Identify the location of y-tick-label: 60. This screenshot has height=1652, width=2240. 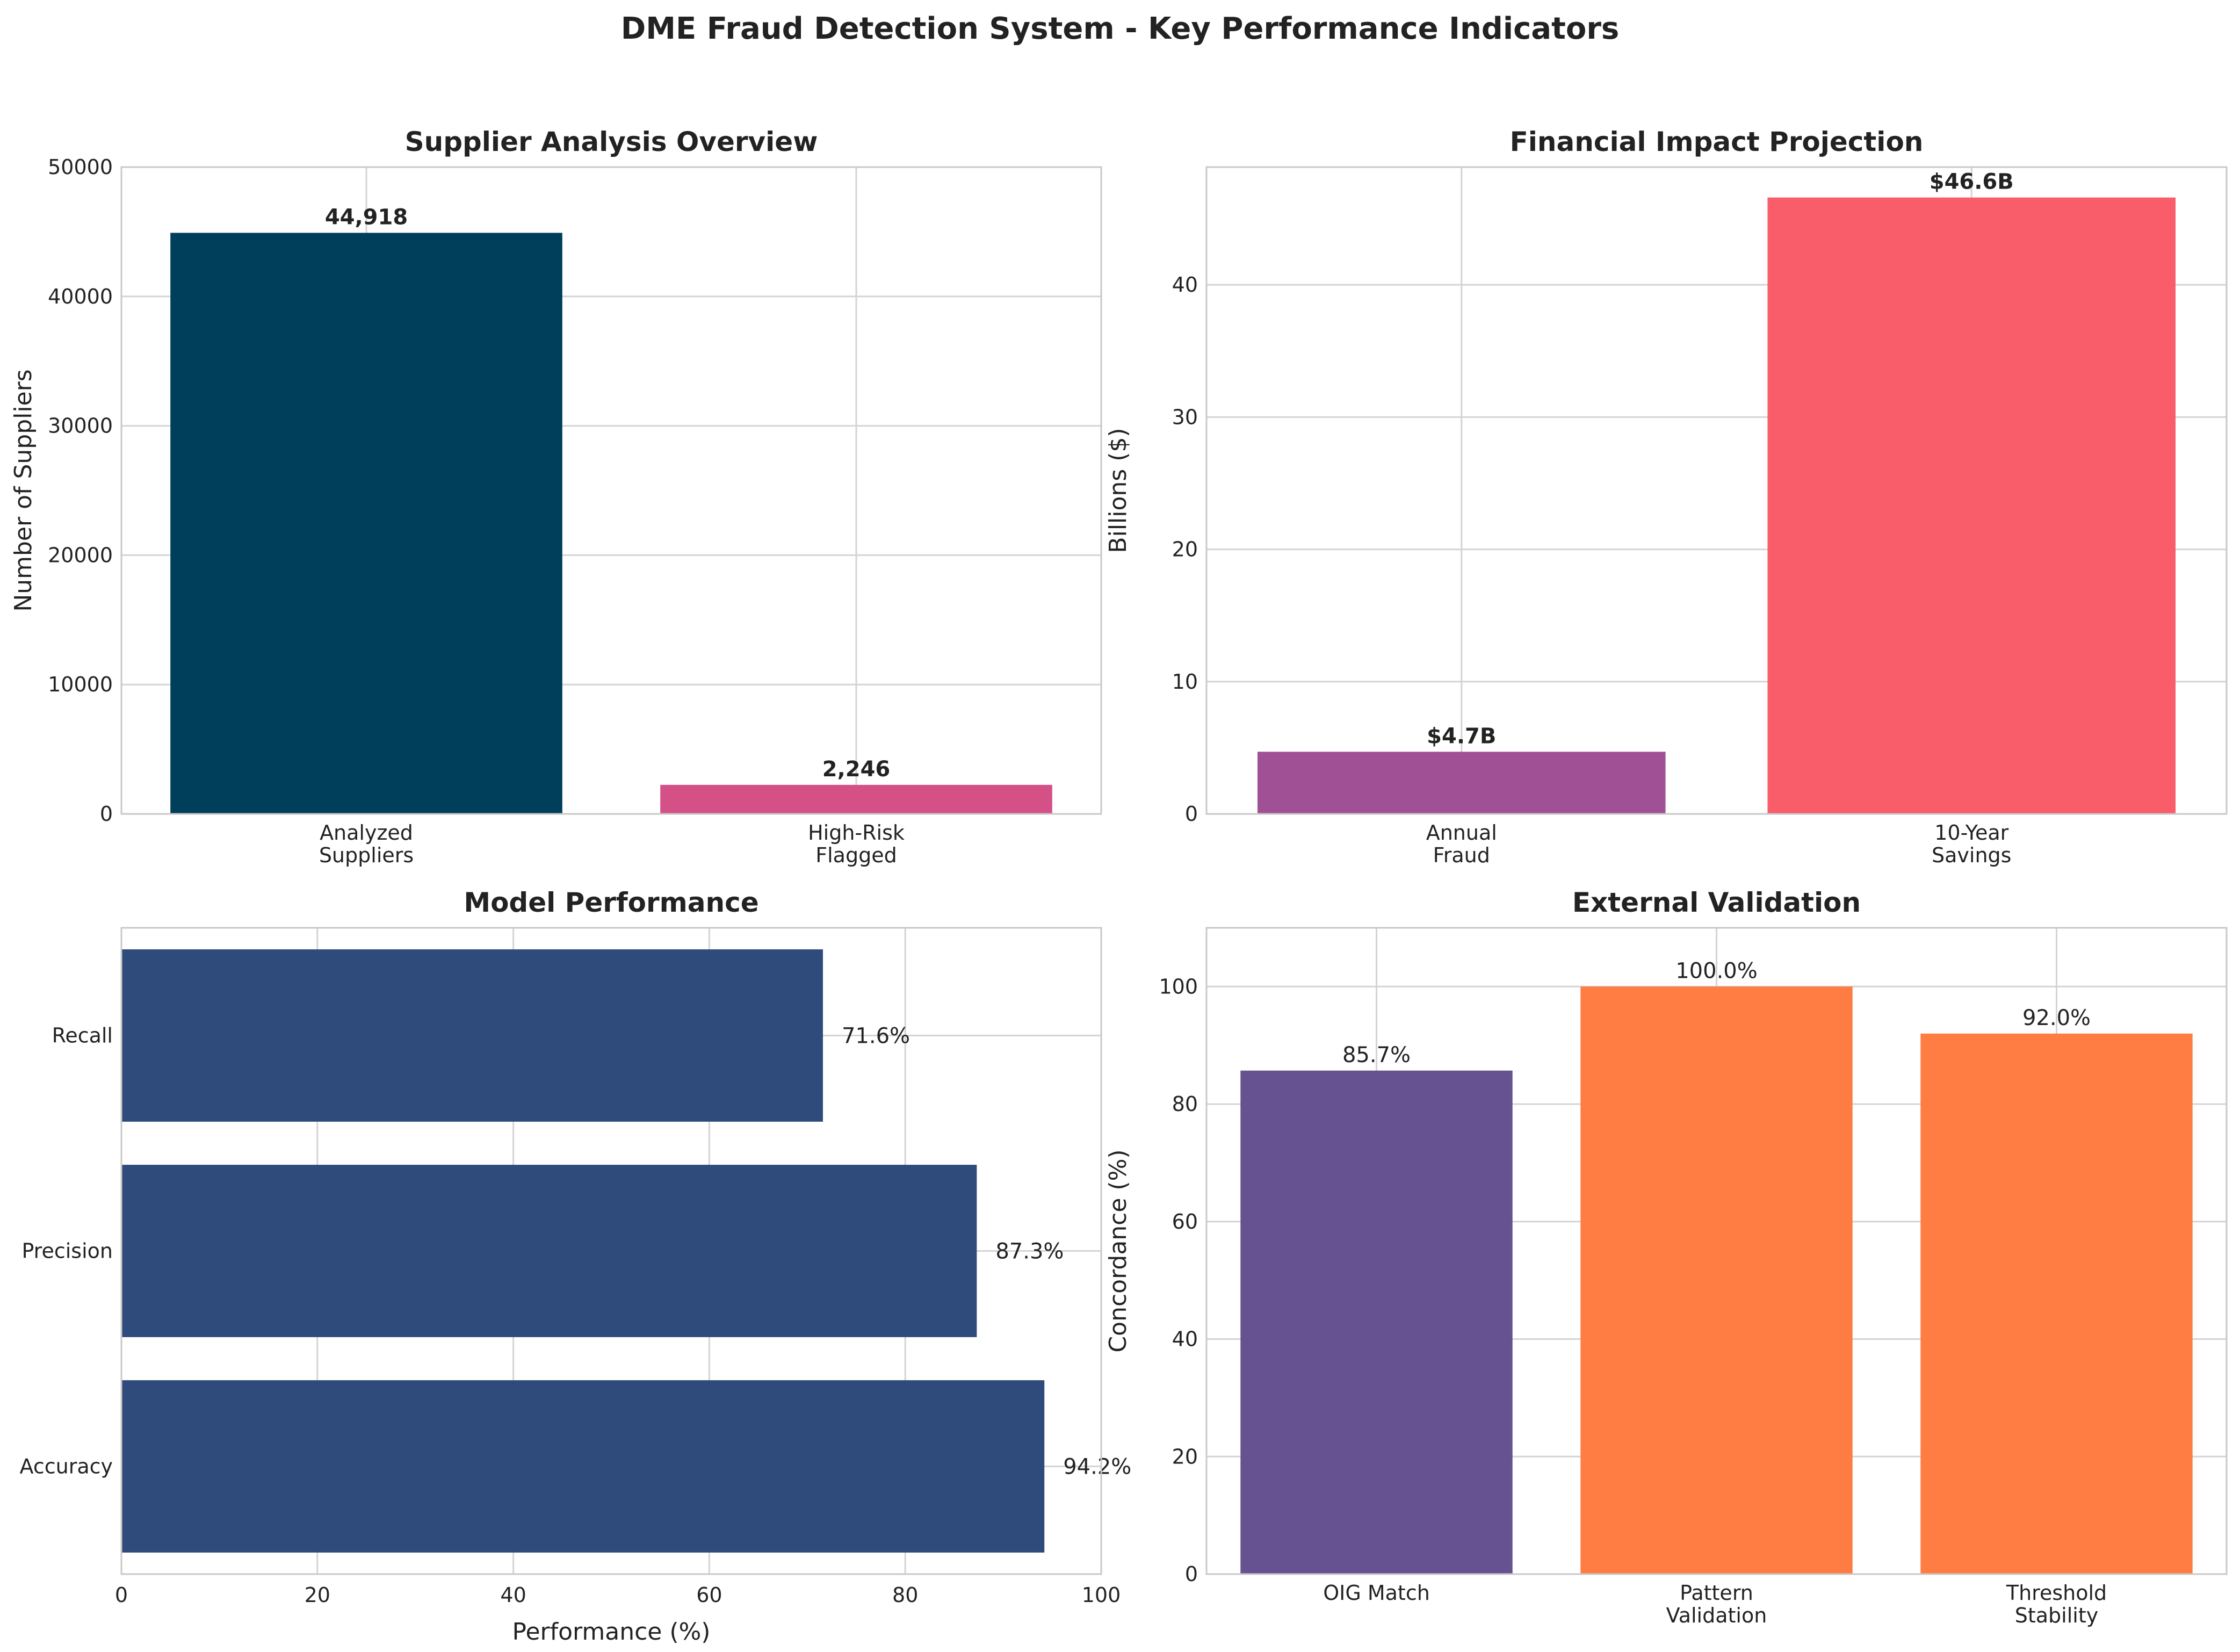
(1185, 1221).